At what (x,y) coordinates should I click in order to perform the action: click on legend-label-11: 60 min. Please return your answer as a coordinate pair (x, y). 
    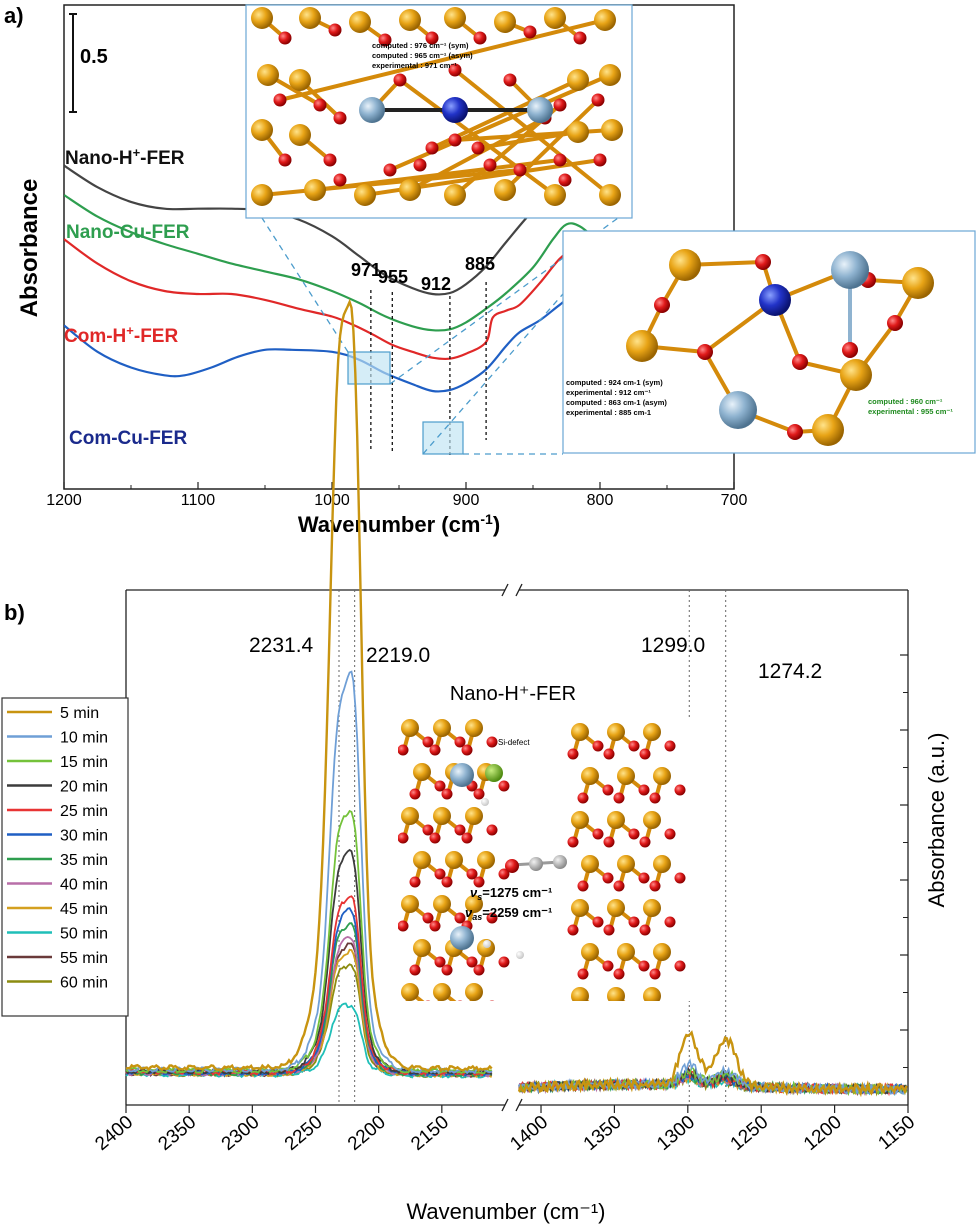
    Looking at the image, I should click on (84, 983).